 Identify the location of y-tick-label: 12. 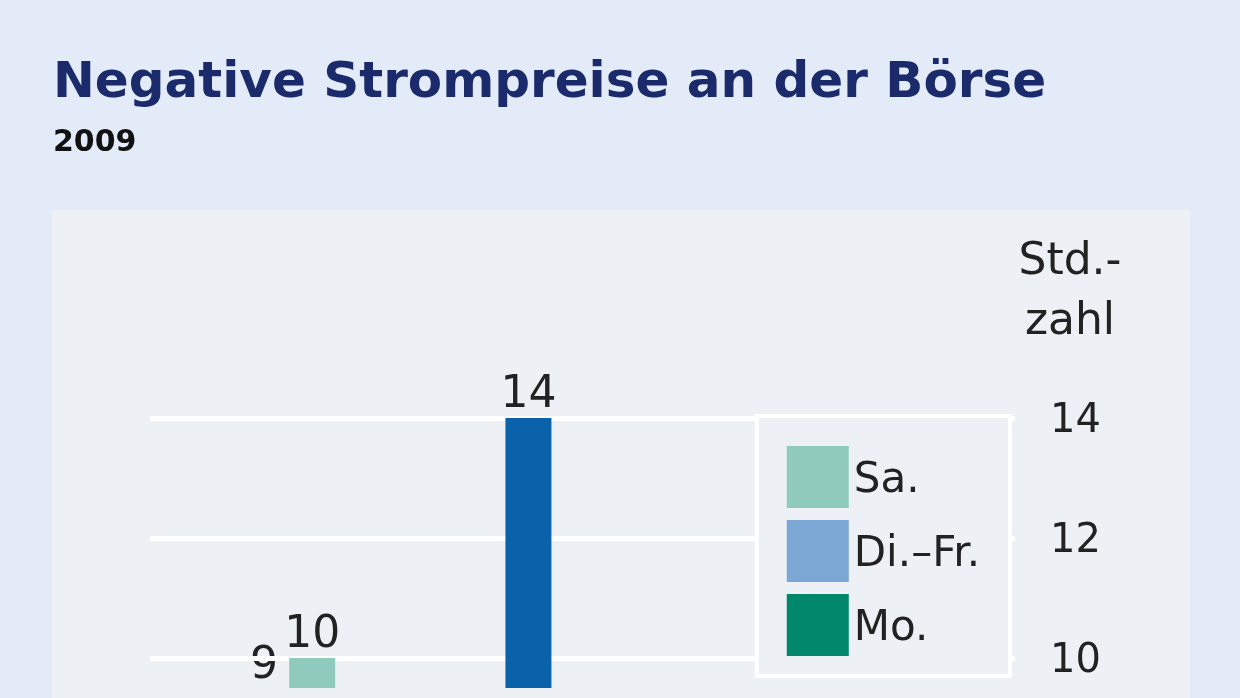
(1075, 538).